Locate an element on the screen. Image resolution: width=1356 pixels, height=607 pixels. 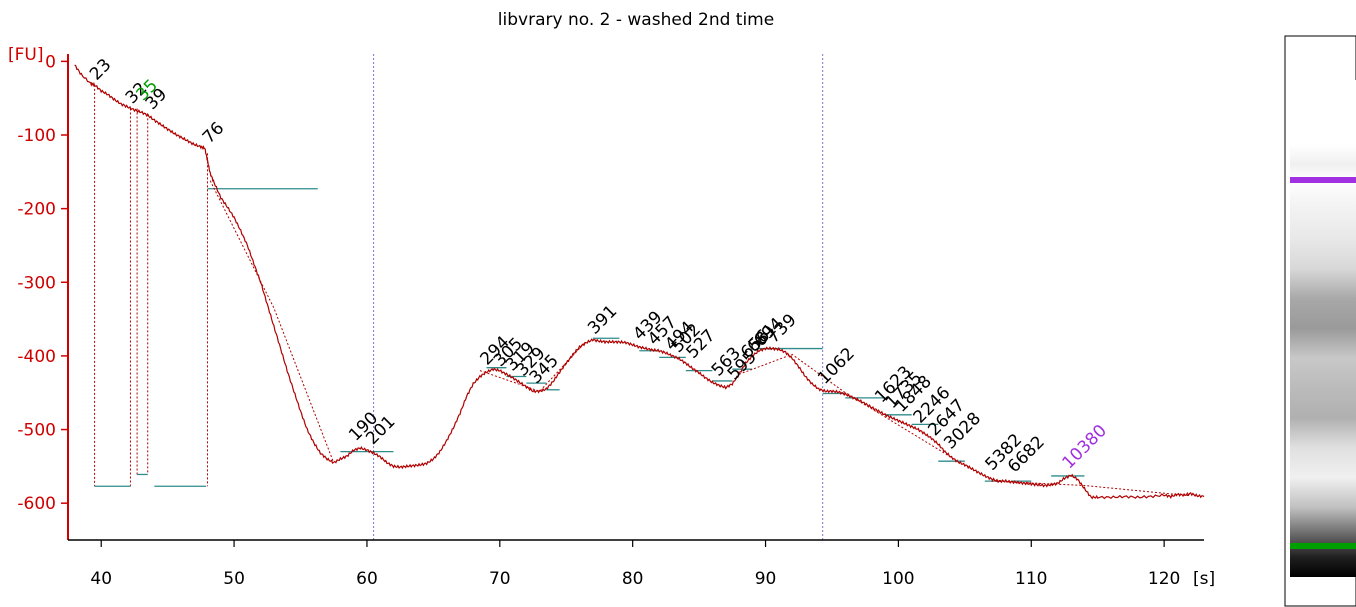
x-tick-label: 50 is located at coordinates (234, 579).